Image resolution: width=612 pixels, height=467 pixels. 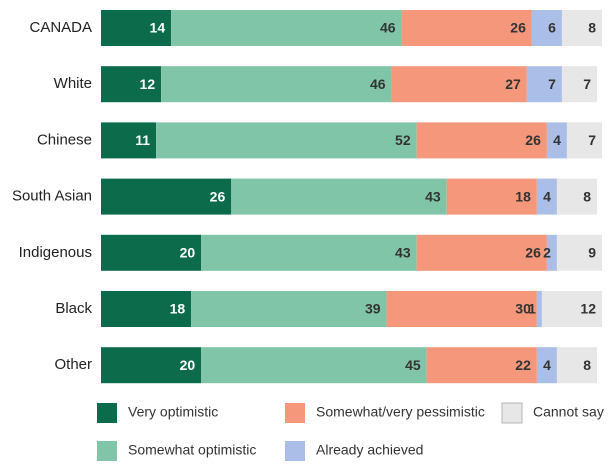 I want to click on category-label: CANADA, so click(x=60, y=27).